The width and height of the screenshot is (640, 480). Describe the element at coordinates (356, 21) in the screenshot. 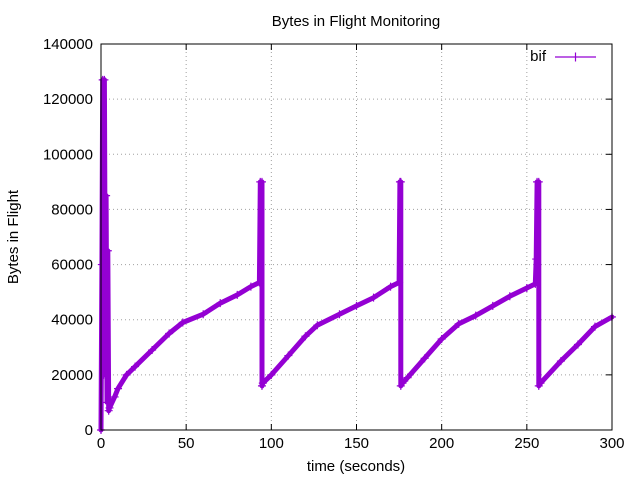

I see `chart-title: Bytes in Flight Monitoring` at that location.